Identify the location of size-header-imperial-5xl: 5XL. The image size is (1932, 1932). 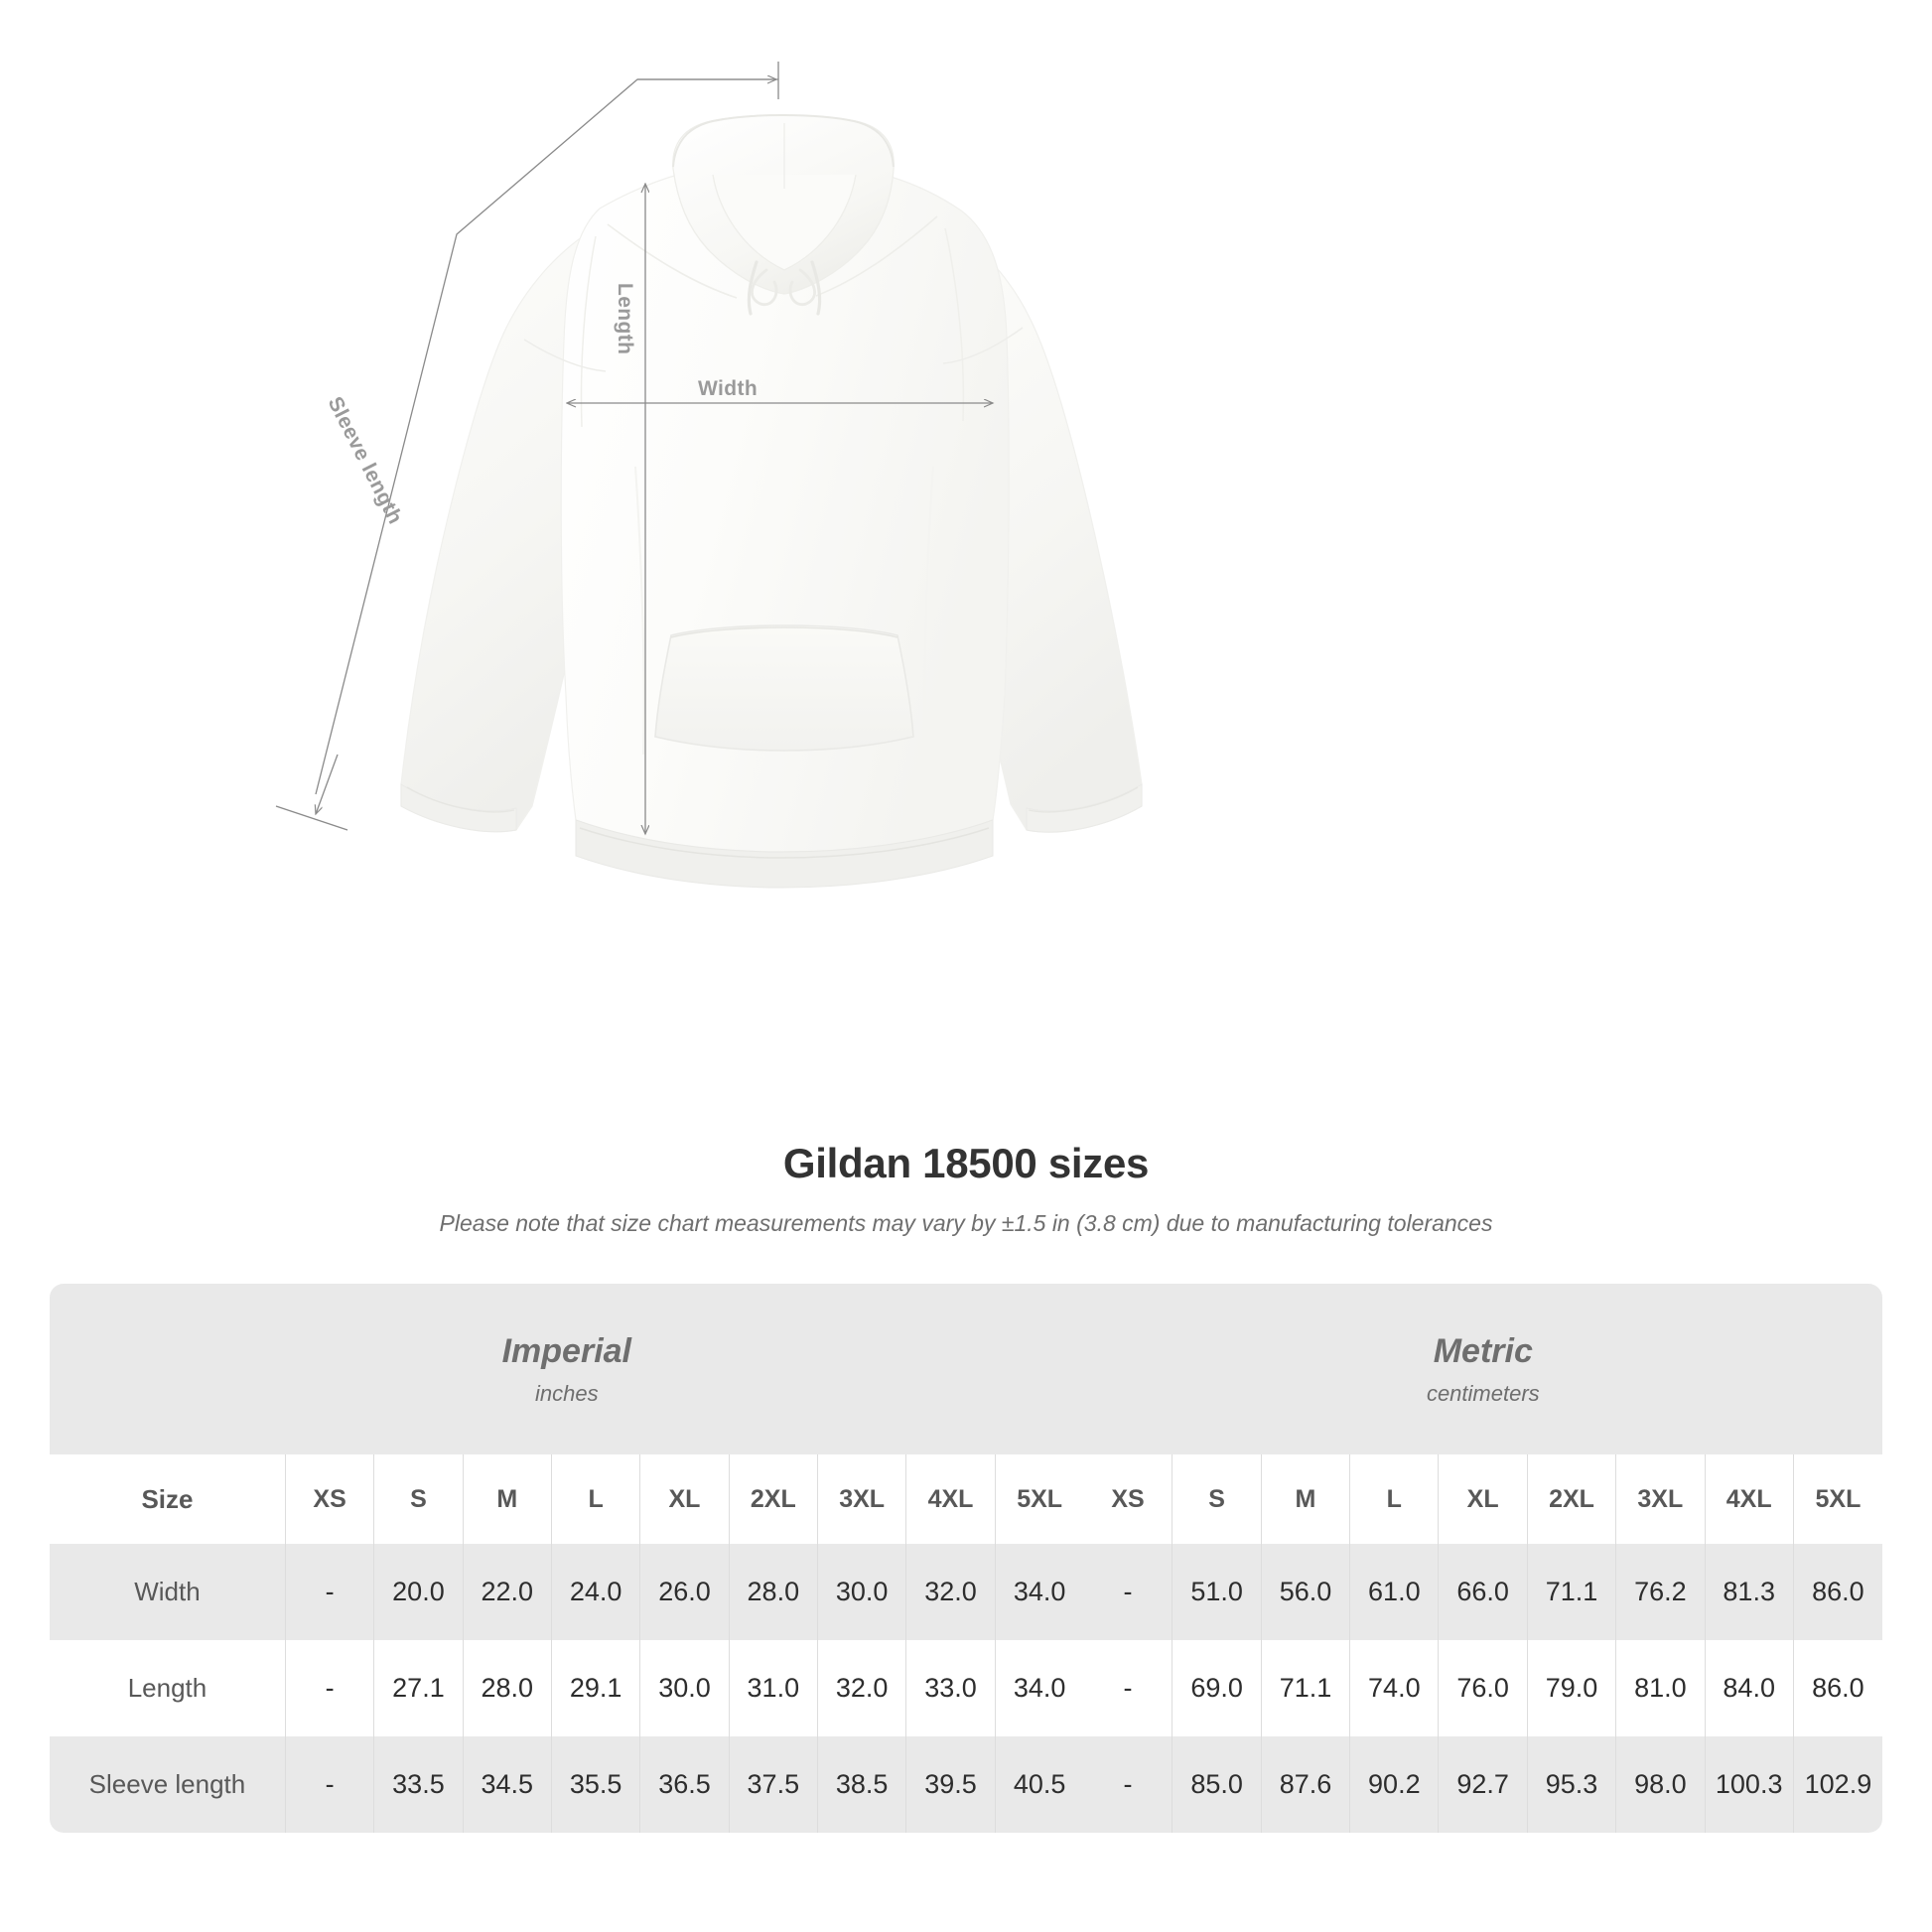
(1039, 1499).